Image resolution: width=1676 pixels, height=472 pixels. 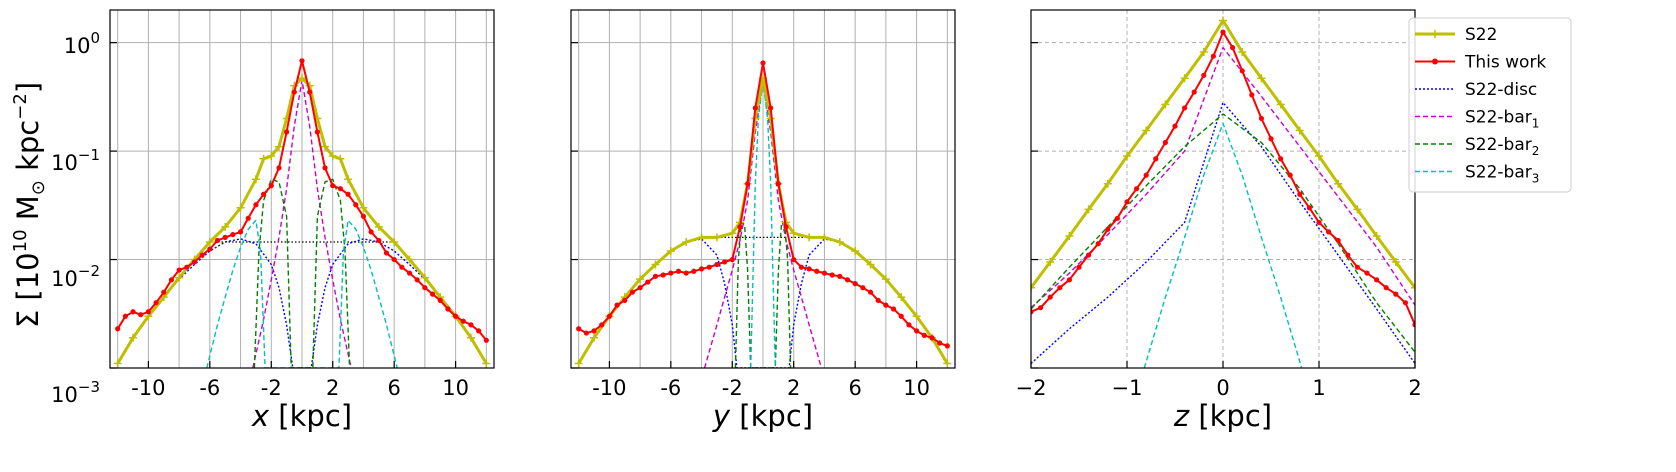 I want to click on series-line-s22-bar1, so click(x=1223, y=177).